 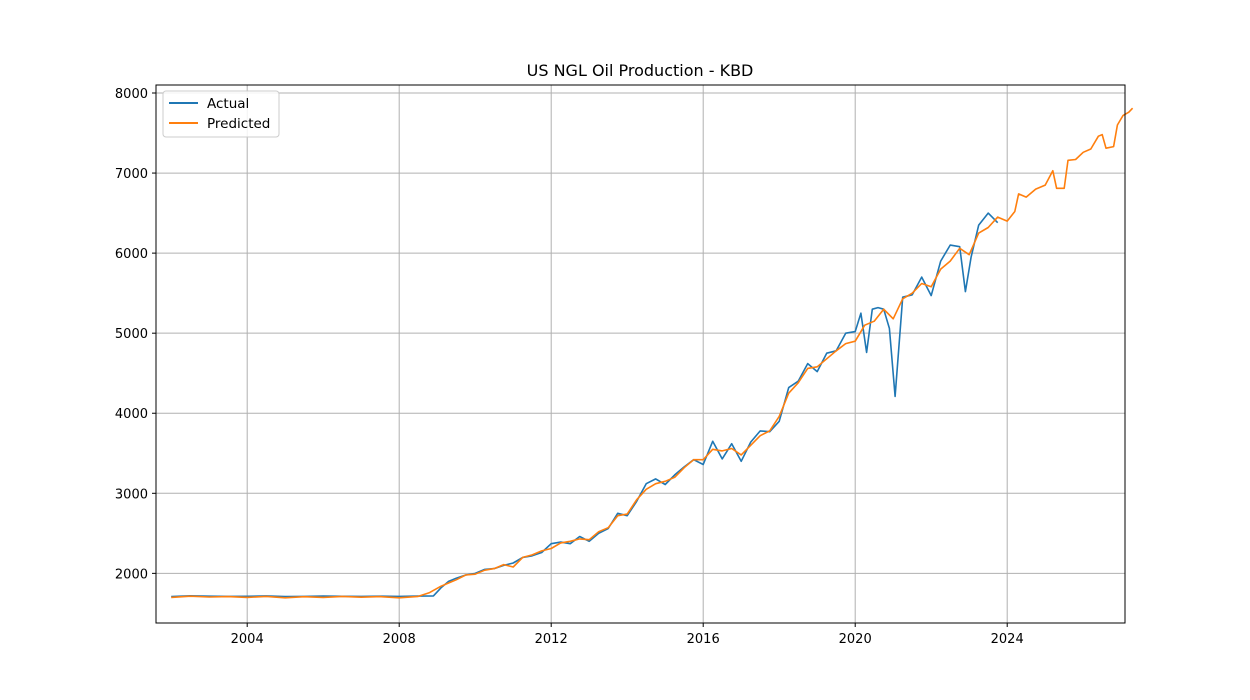 I want to click on y-axis: 2000 3000 4000 5000 6000 7000 8000, so click(x=135, y=334).